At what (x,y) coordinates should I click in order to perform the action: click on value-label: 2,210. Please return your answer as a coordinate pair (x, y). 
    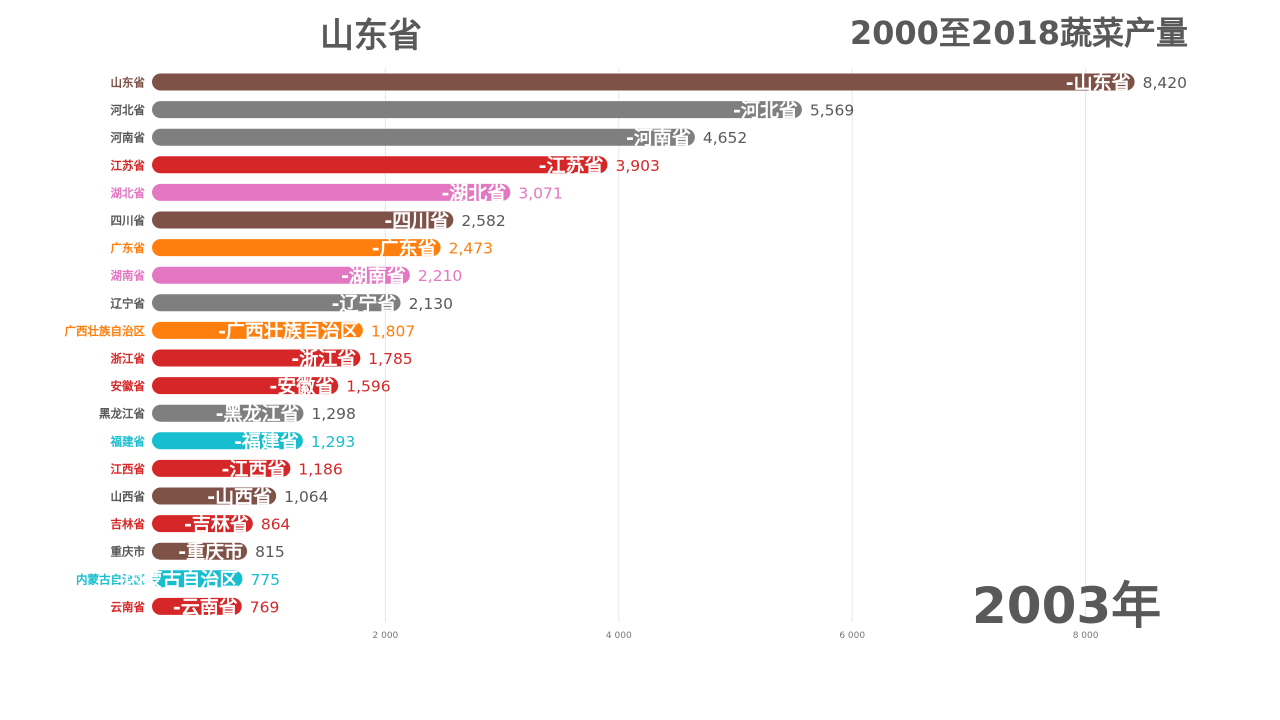
    Looking at the image, I should click on (440, 276).